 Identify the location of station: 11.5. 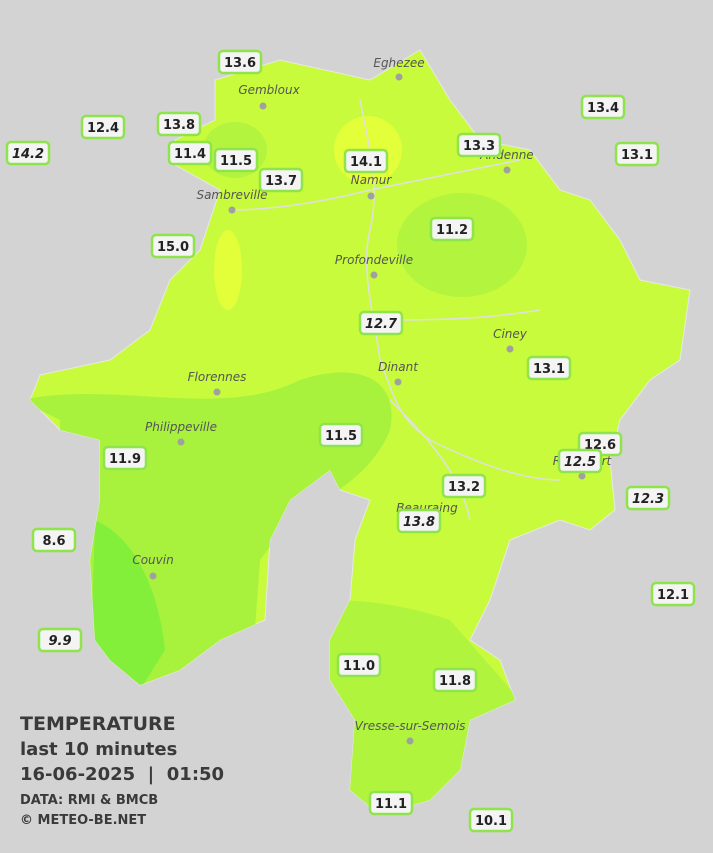
(236, 160).